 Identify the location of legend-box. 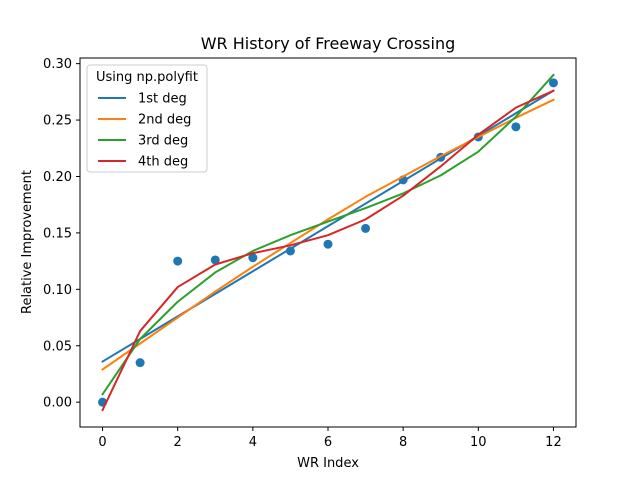
(147, 118).